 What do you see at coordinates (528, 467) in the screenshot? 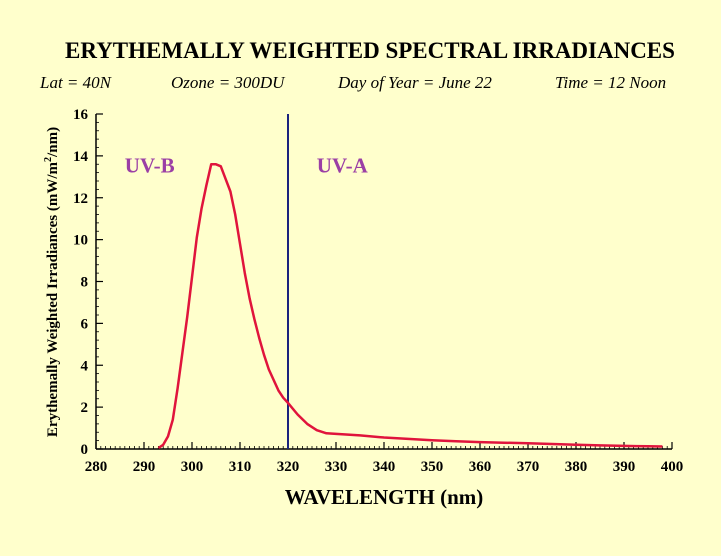
I see `x-tick-label: 370` at bounding box center [528, 467].